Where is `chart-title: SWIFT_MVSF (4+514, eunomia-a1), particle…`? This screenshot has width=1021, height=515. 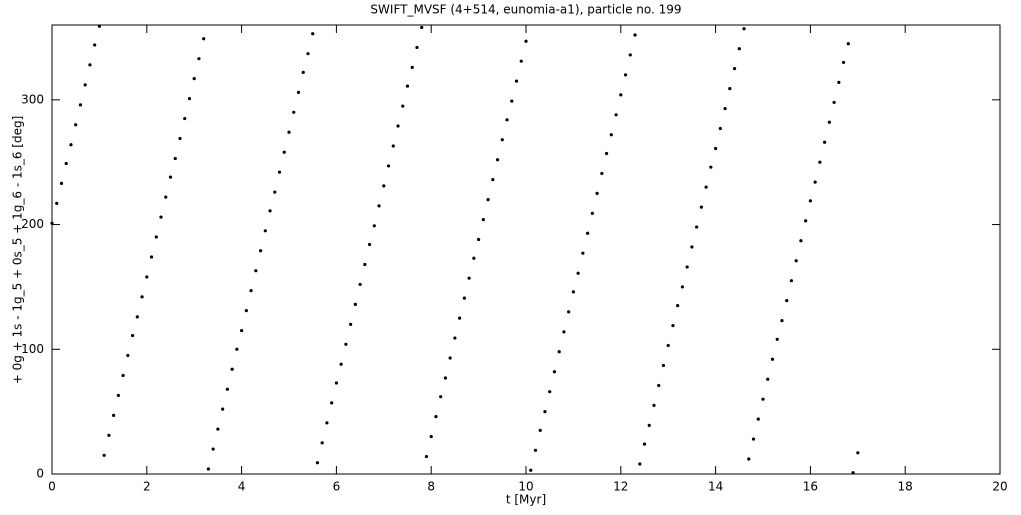 chart-title: SWIFT_MVSF (4+514, eunomia-a1), particle… is located at coordinates (525, 10).